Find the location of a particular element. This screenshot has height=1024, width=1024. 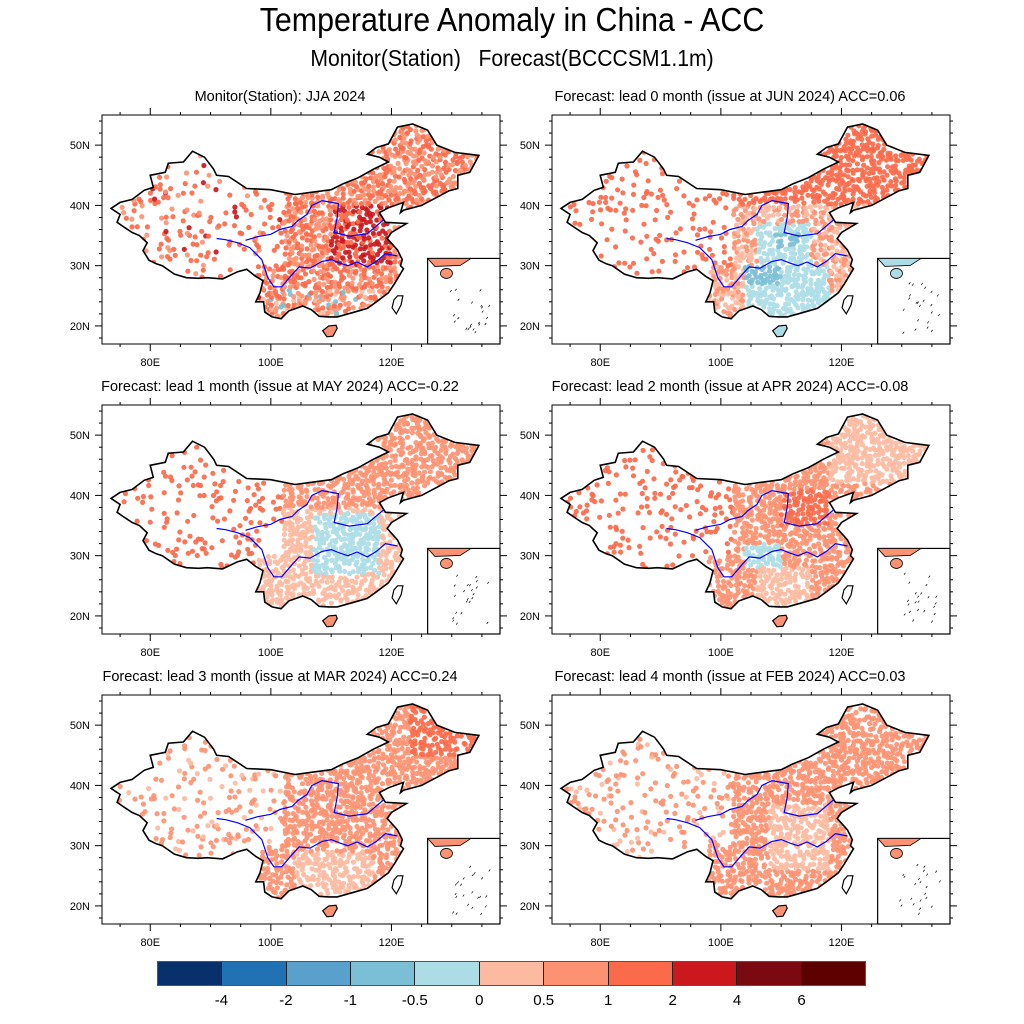

inset-hainan is located at coordinates (896, 273).